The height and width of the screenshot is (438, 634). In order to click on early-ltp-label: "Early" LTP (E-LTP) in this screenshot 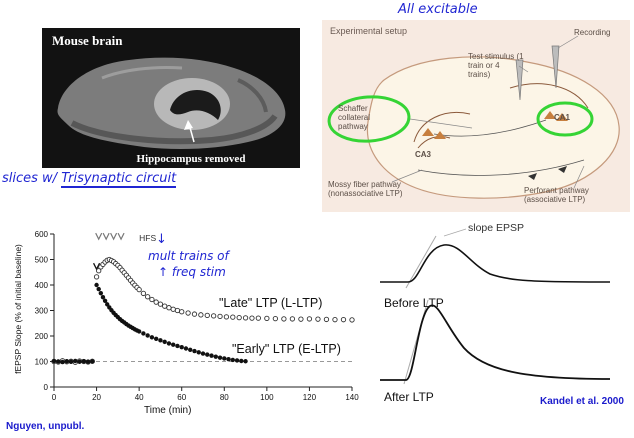, I will do `click(286, 349)`.